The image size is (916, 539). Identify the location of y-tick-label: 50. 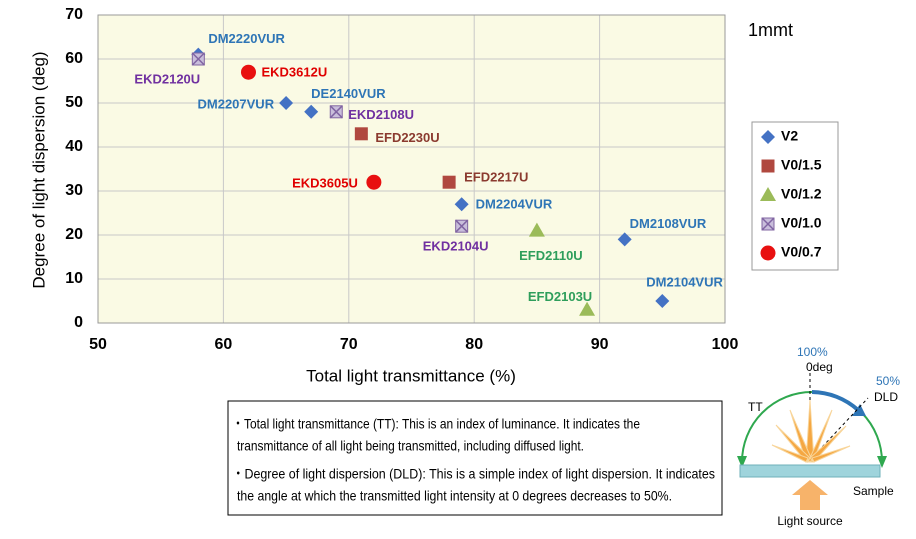
(74, 102).